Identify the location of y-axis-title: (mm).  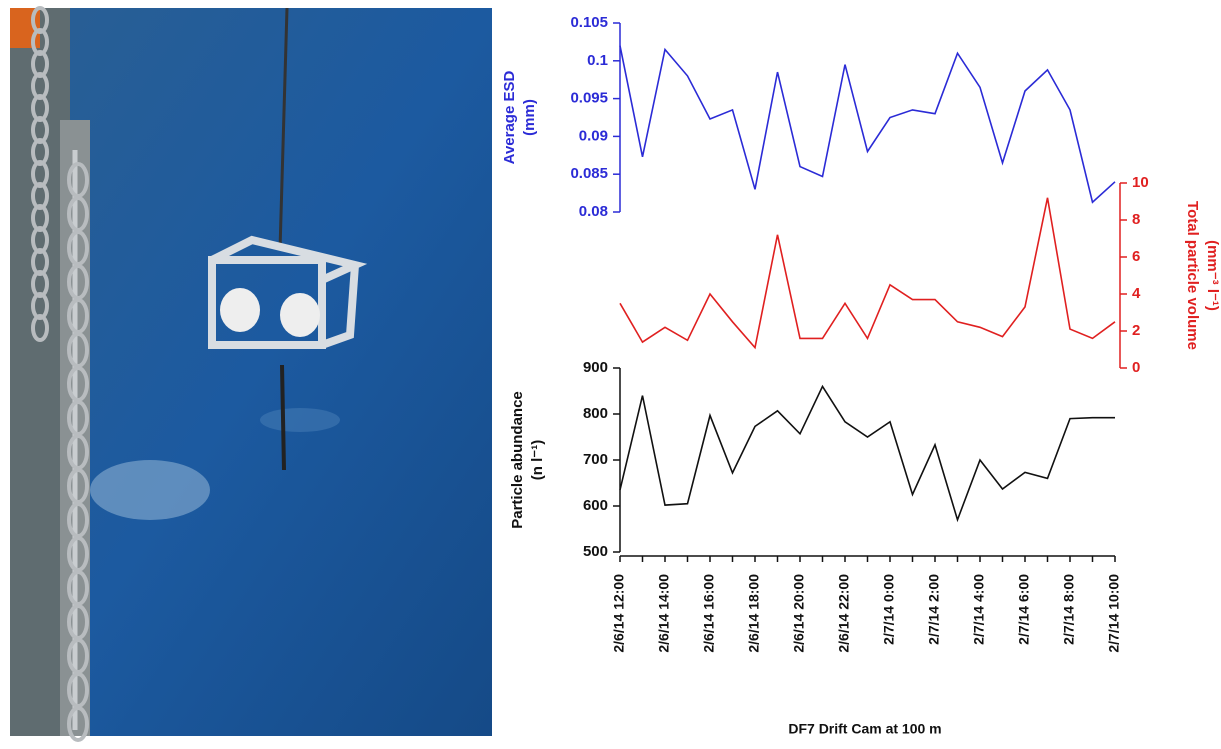
(529, 117).